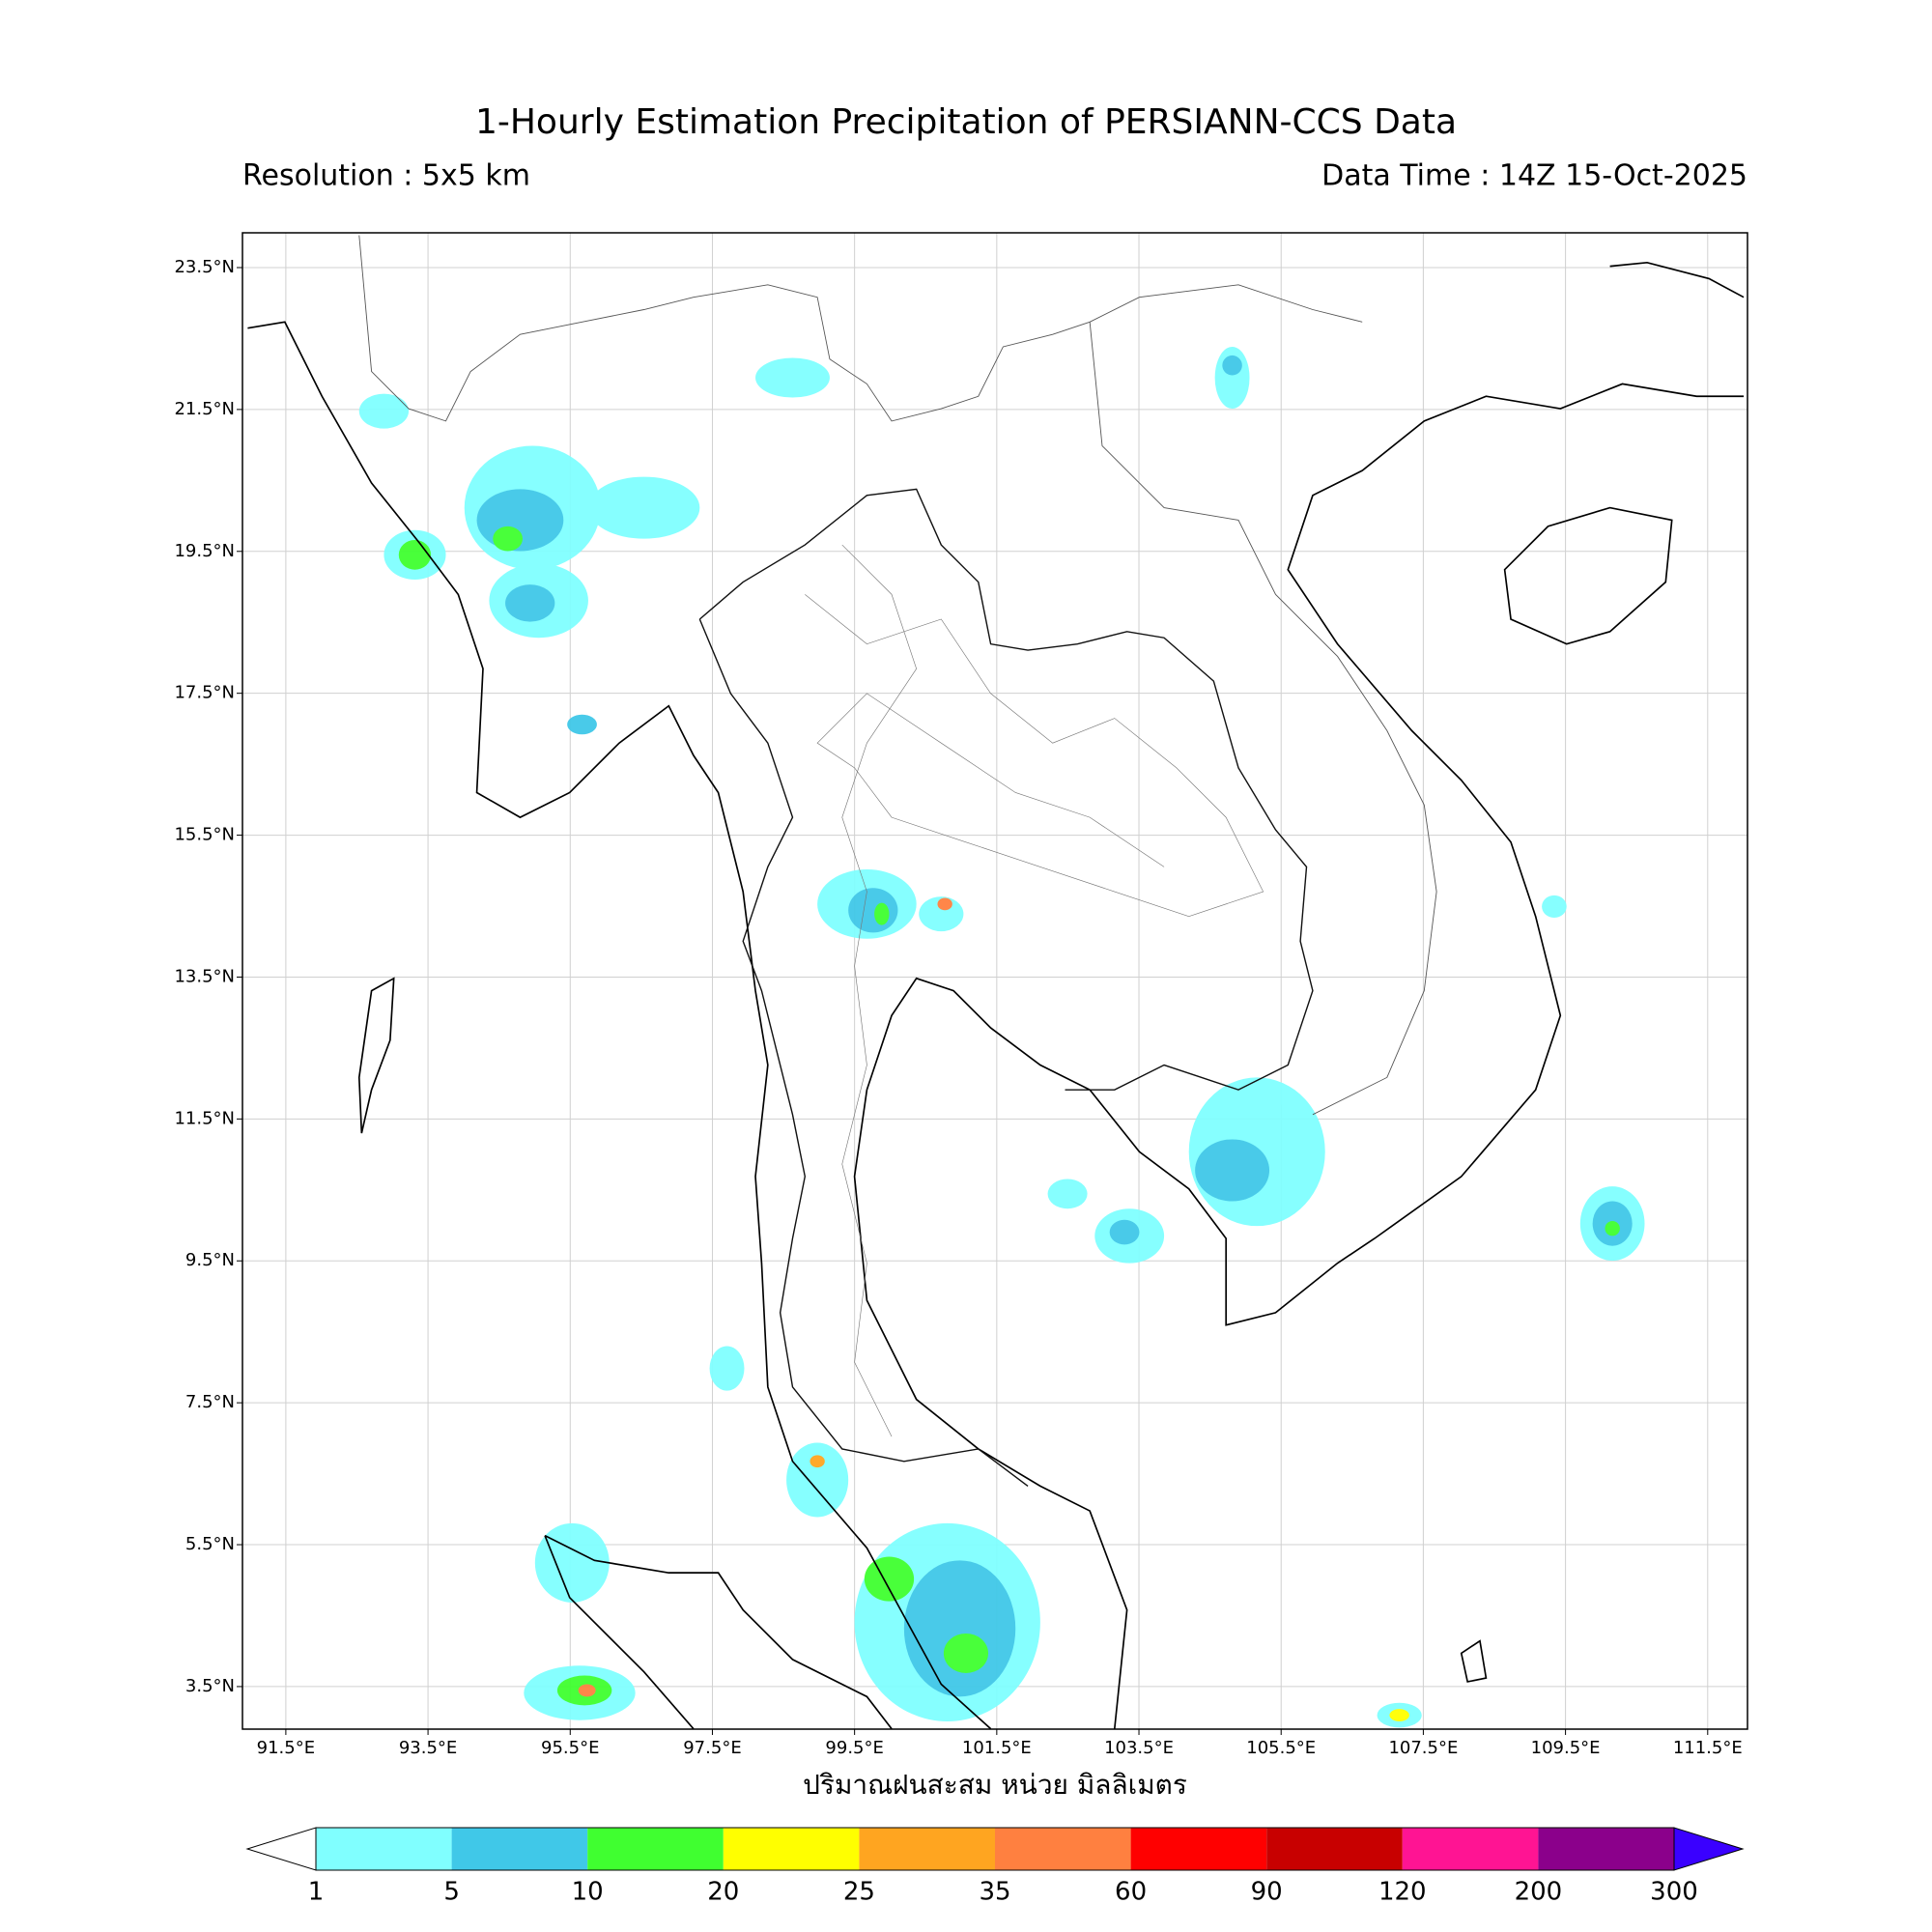 This screenshot has width=1932, height=1932. I want to click on colorbar-tick-label: 10, so click(588, 1892).